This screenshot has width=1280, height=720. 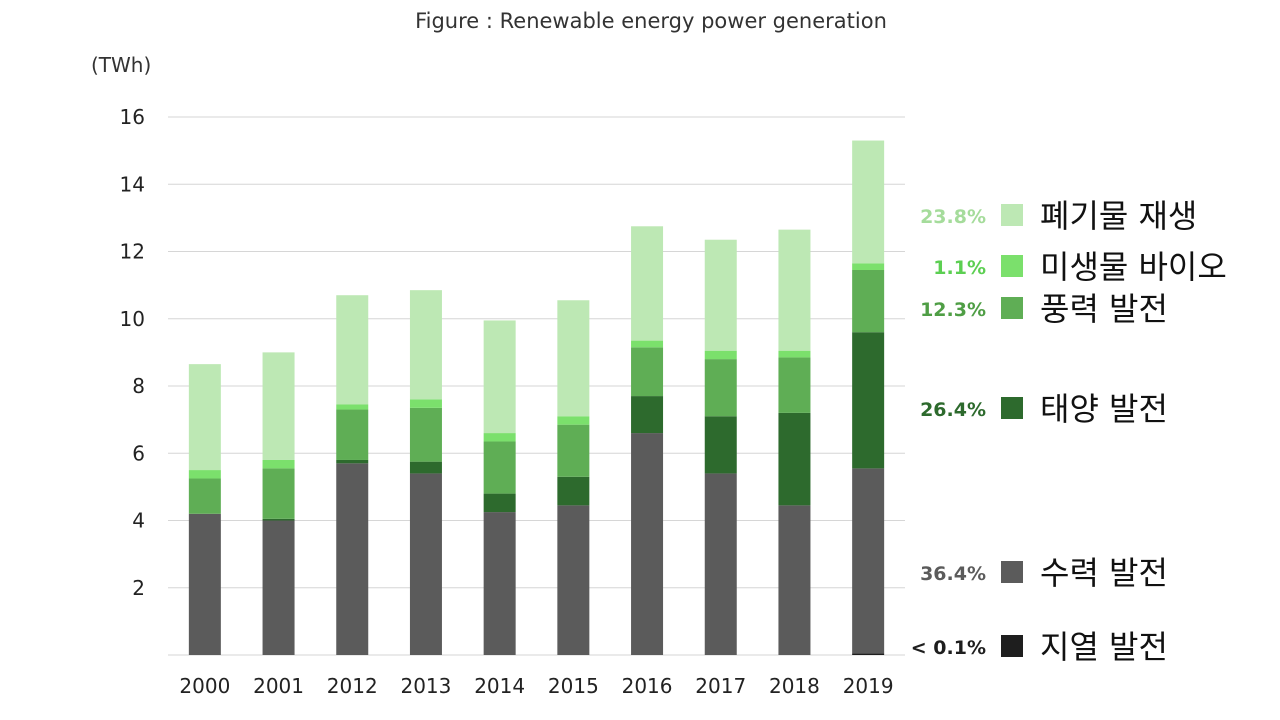 What do you see at coordinates (132, 319) in the screenshot?
I see `y-tick-label: 10` at bounding box center [132, 319].